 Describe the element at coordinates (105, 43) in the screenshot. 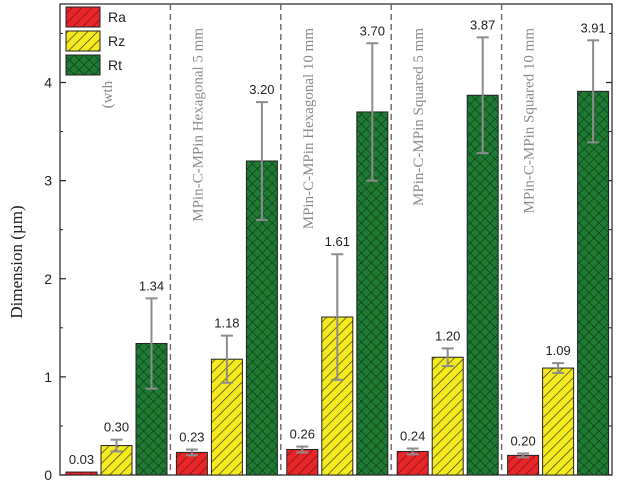

I see `legend: Ra Rz Rt` at that location.